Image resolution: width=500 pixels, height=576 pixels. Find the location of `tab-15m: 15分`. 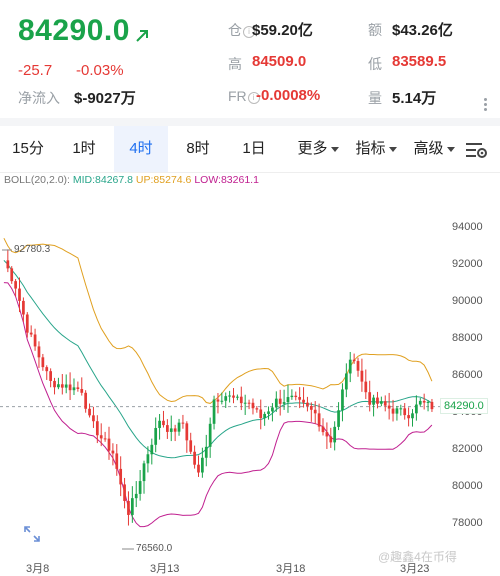

tab-15m: 15分 is located at coordinates (28, 148).